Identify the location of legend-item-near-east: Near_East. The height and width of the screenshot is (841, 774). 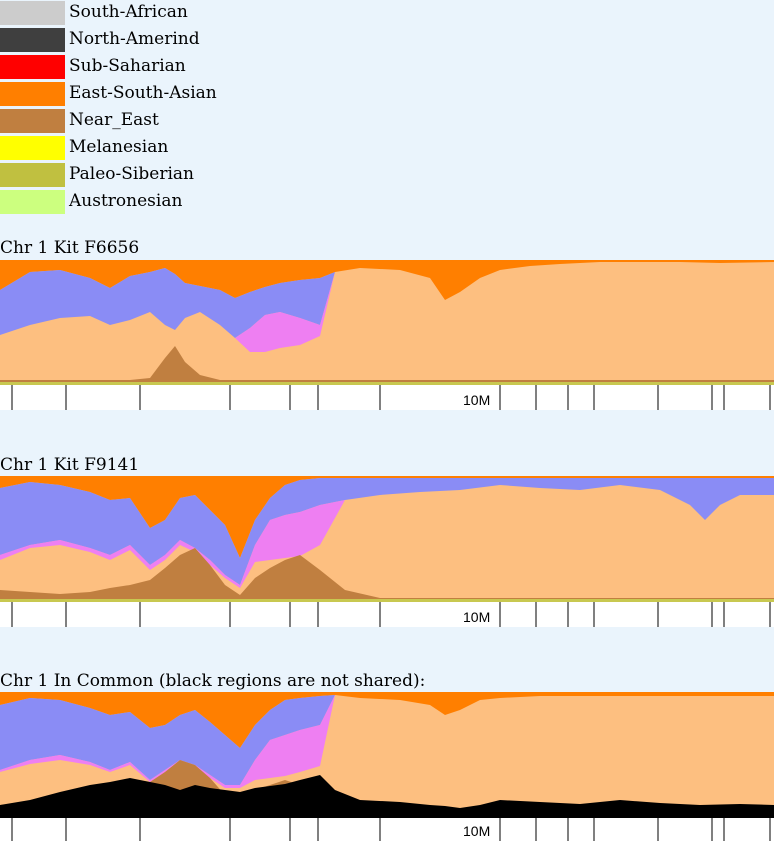
(150, 121).